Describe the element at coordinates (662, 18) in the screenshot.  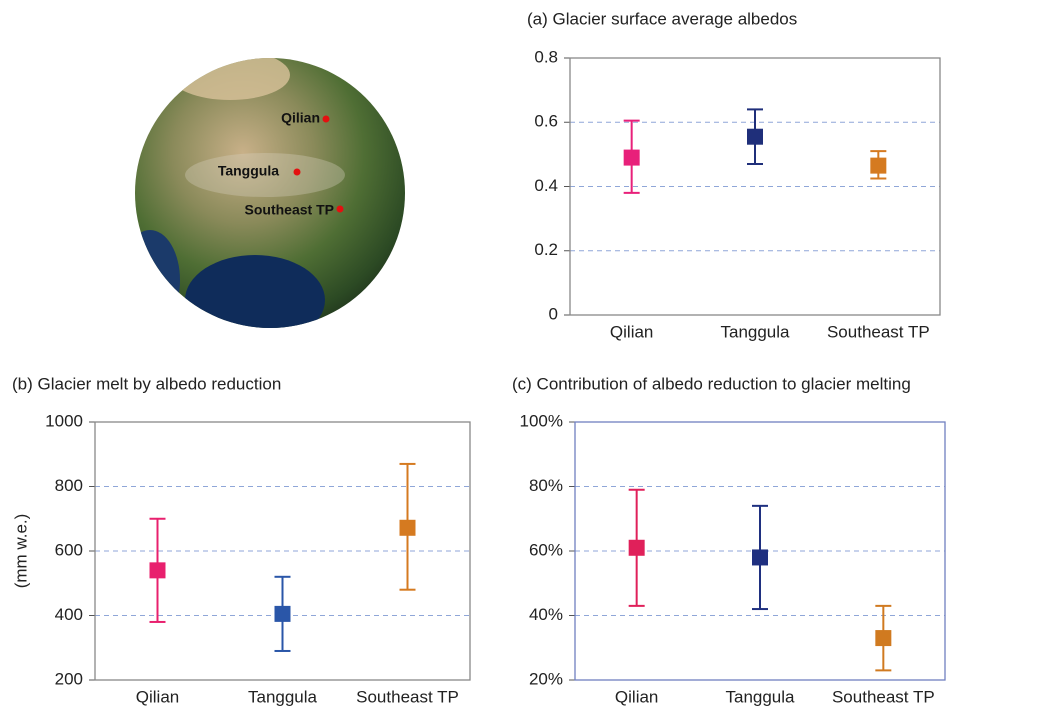
I see `chart-title: (a) Glacier surface average albedos` at that location.